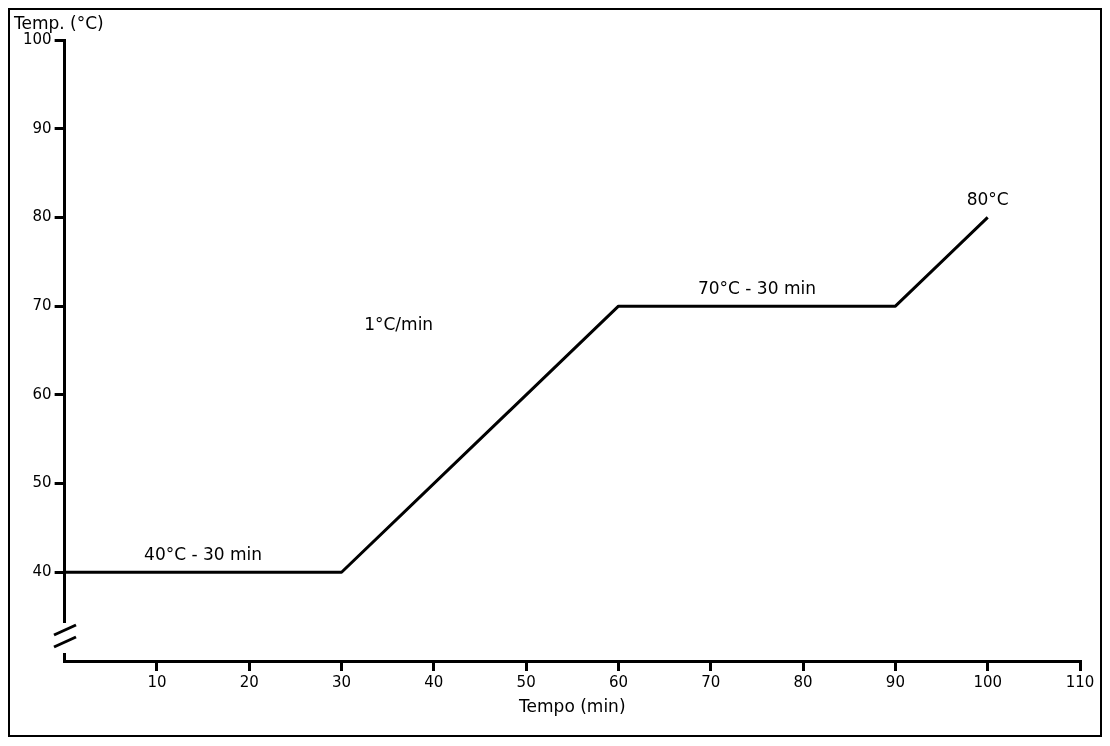 The image size is (1110, 746). What do you see at coordinates (572, 705) in the screenshot?
I see `x-axis-title: Tempo (min)` at bounding box center [572, 705].